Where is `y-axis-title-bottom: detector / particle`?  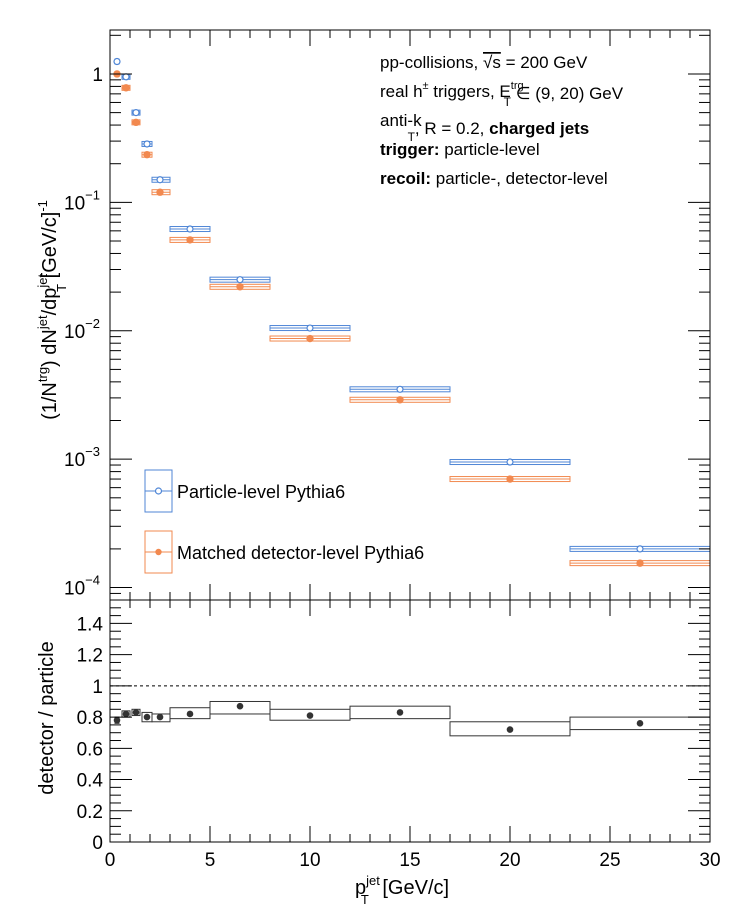
y-axis-title-bottom: detector / particle is located at coordinates (47, 717).